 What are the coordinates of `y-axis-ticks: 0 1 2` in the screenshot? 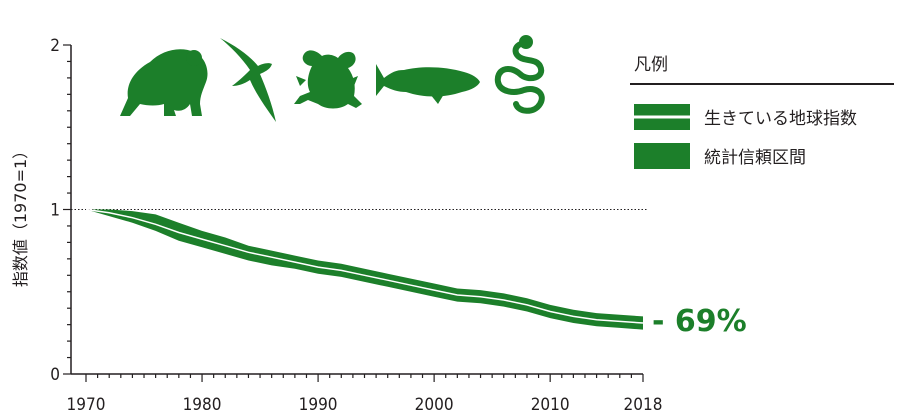 It's located at (60, 210).